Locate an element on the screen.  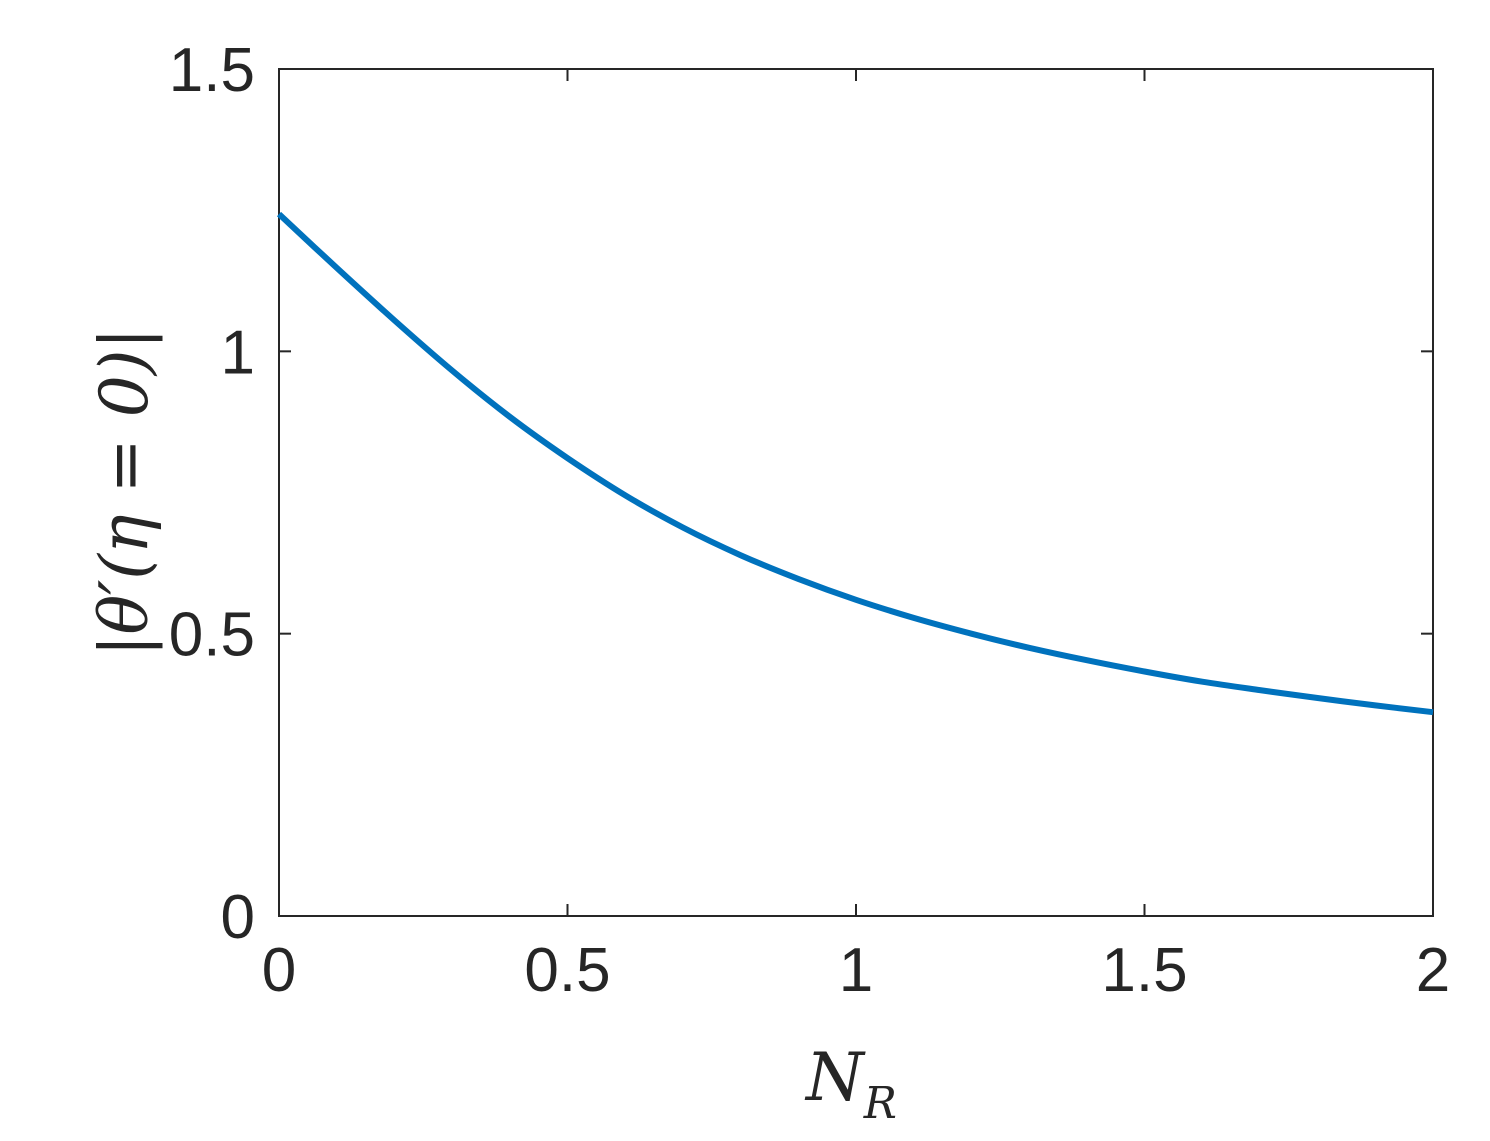
y-tick-label: 1 is located at coordinates (238, 352).